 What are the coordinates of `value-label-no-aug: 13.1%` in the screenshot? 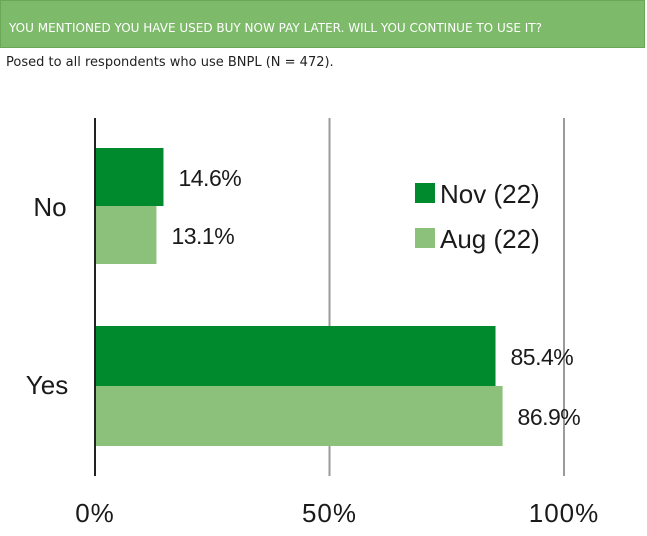 It's located at (202, 236).